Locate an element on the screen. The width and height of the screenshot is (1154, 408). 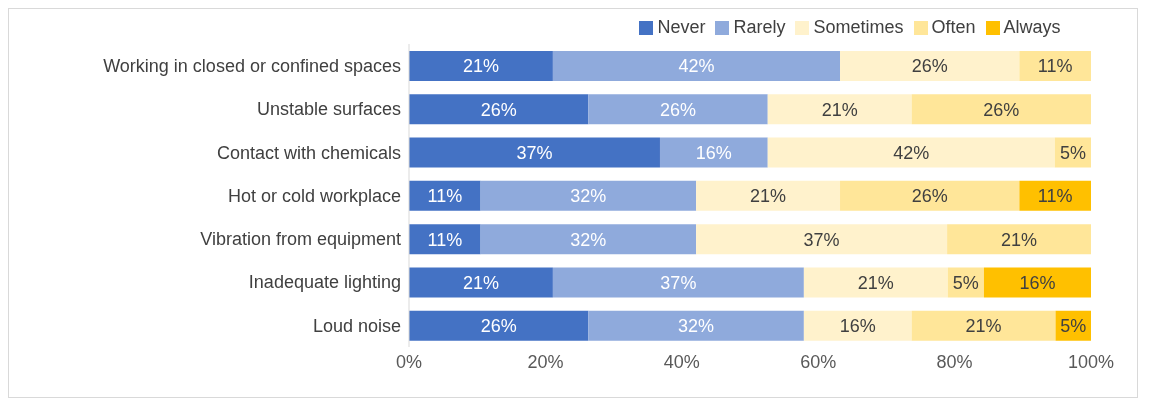
y-tick-label: Unstable surfaces is located at coordinates (328, 109).